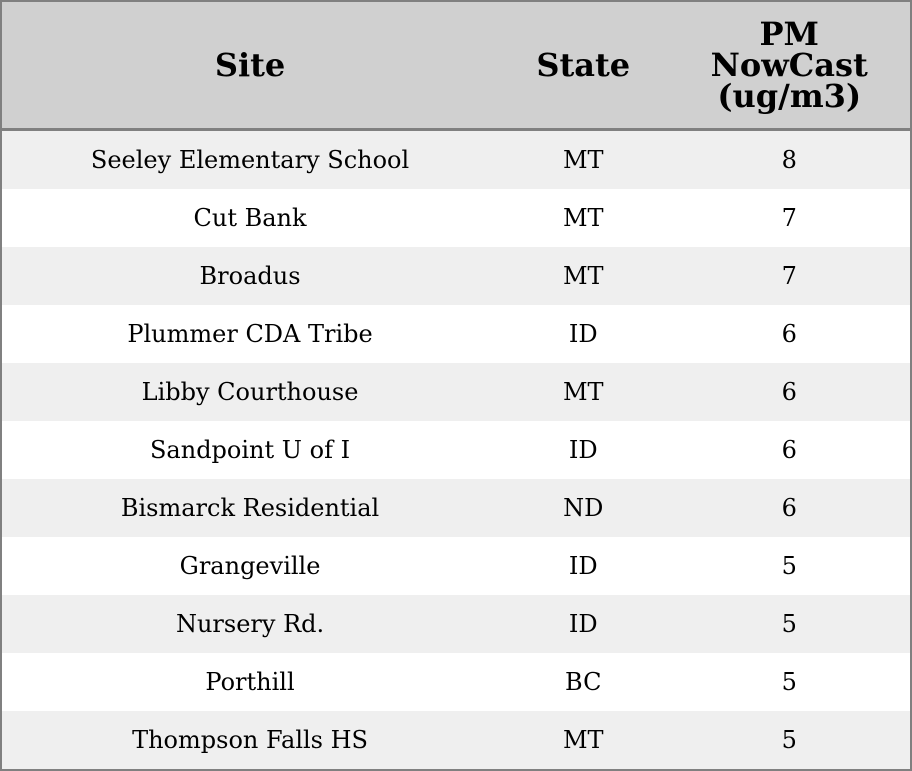 The height and width of the screenshot is (771, 912). Describe the element at coordinates (456, 218) in the screenshot. I see `table-row: Cut Bank MT 7` at that location.